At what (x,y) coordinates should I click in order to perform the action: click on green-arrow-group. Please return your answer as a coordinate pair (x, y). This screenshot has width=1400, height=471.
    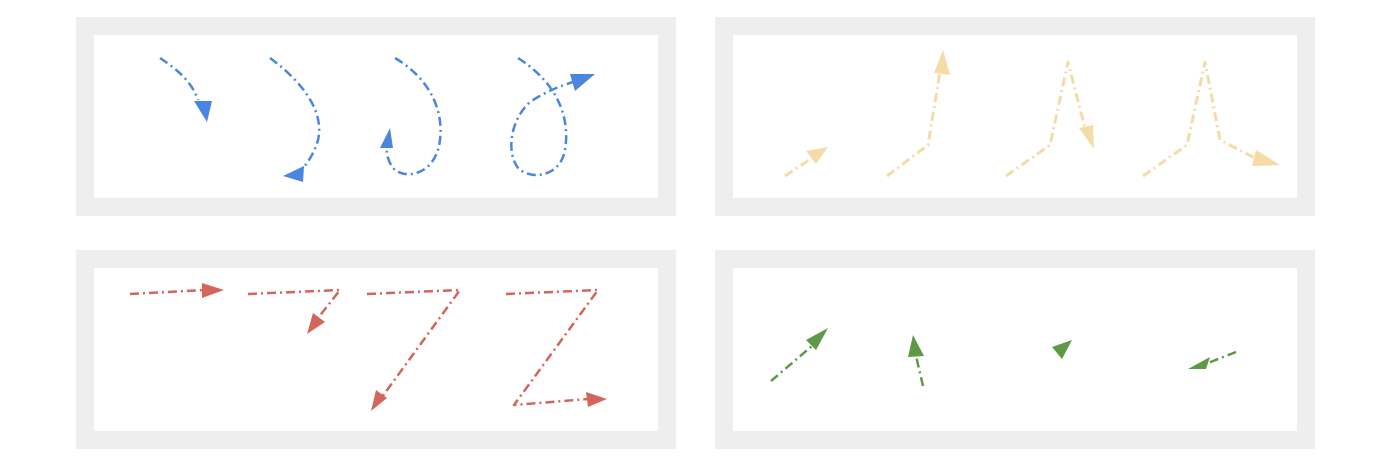
    Looking at the image, I should click on (1003, 366).